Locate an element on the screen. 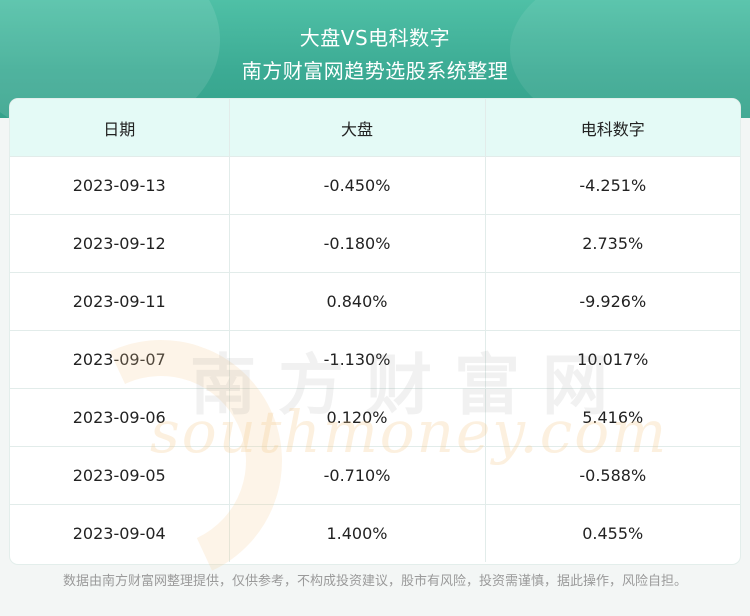  cell-date: 2023-09-12 is located at coordinates (120, 243).